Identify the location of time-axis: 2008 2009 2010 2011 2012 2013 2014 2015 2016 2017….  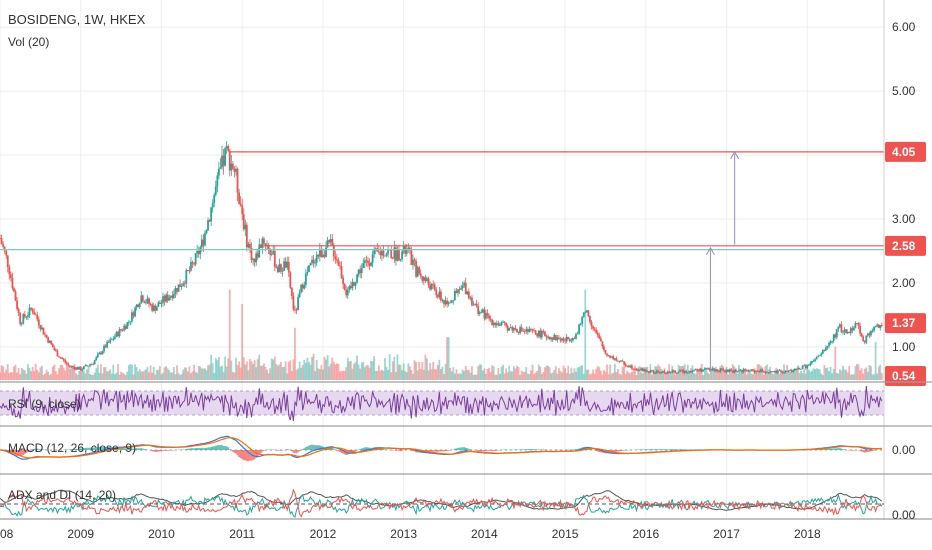
(410, 534).